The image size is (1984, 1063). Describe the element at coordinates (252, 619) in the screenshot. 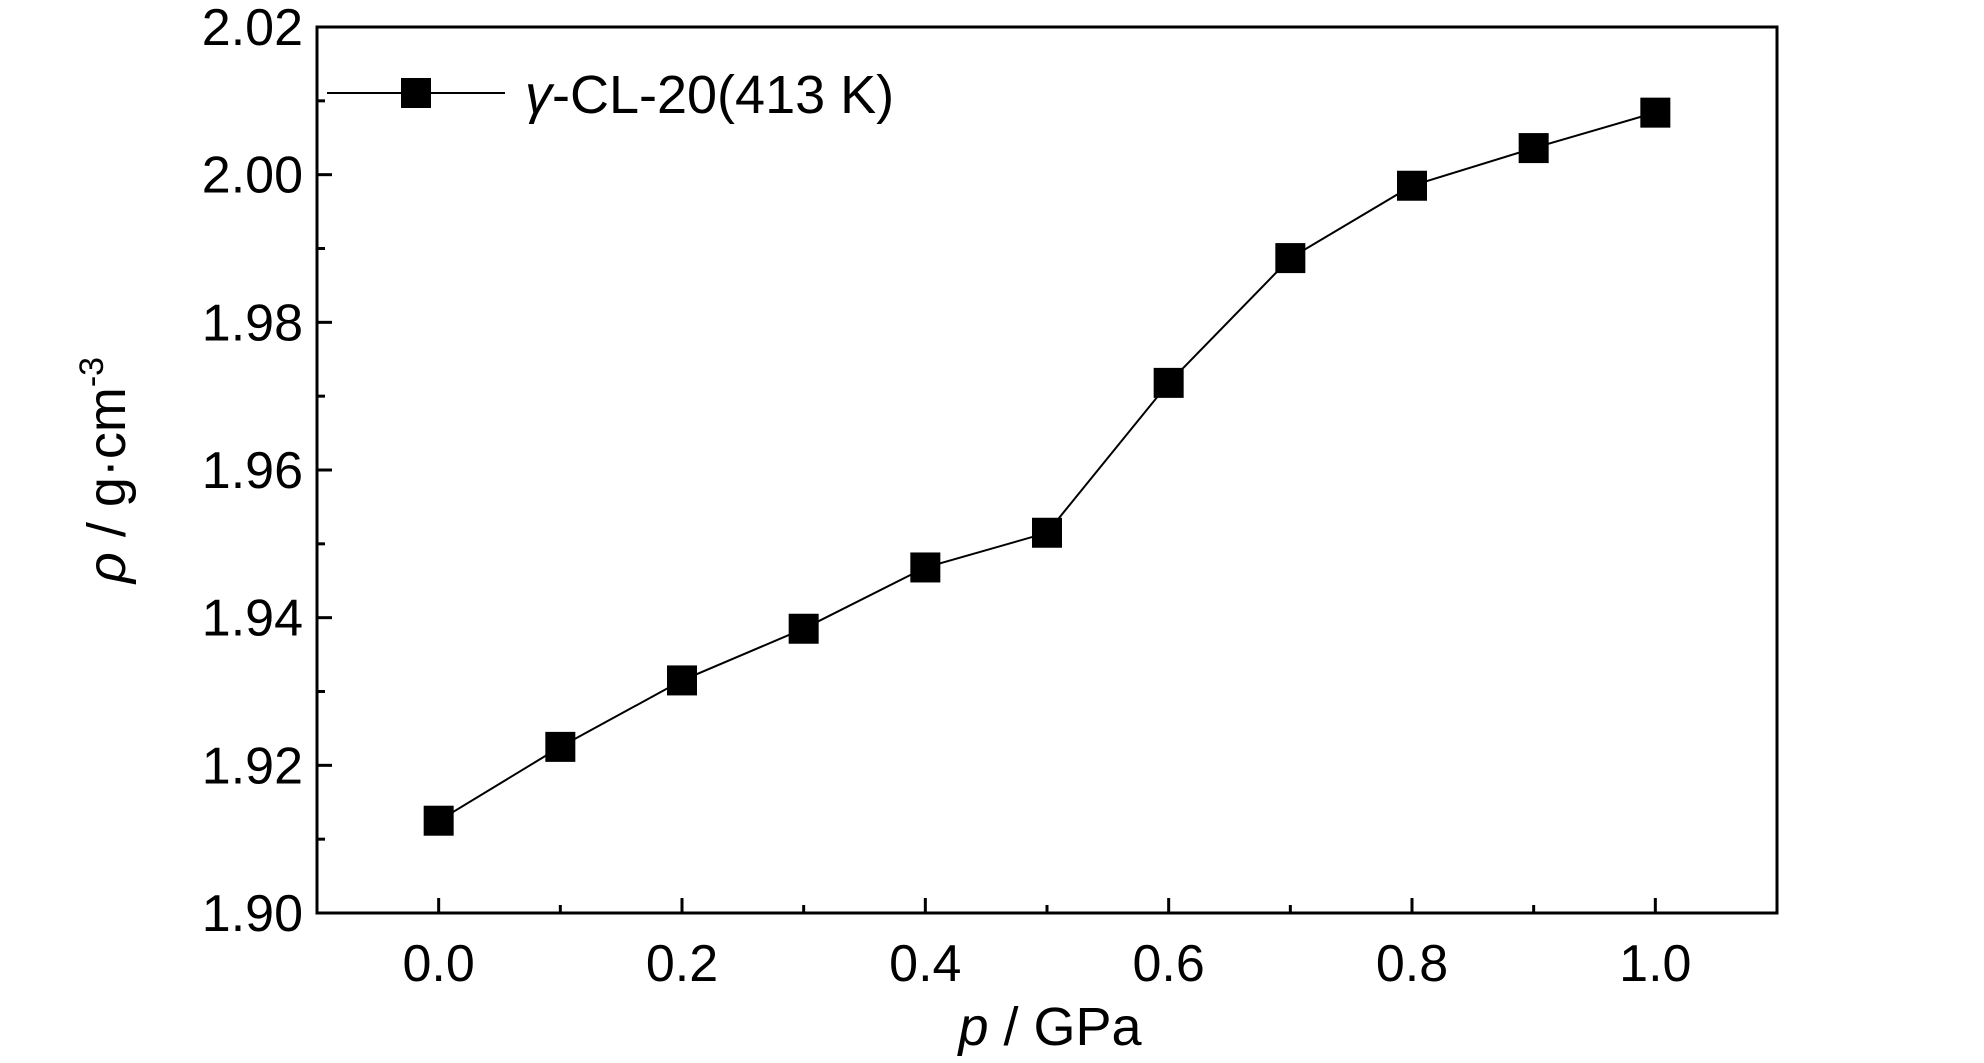

I see `y-tick-label: 1.94` at that location.